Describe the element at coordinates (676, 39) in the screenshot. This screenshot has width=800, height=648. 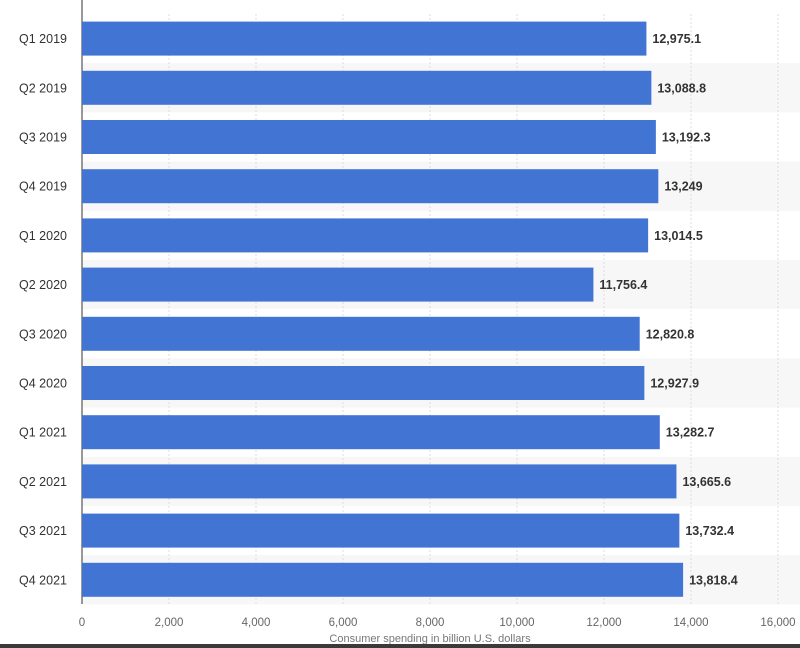
I see `value-label: 12,975.1` at that location.